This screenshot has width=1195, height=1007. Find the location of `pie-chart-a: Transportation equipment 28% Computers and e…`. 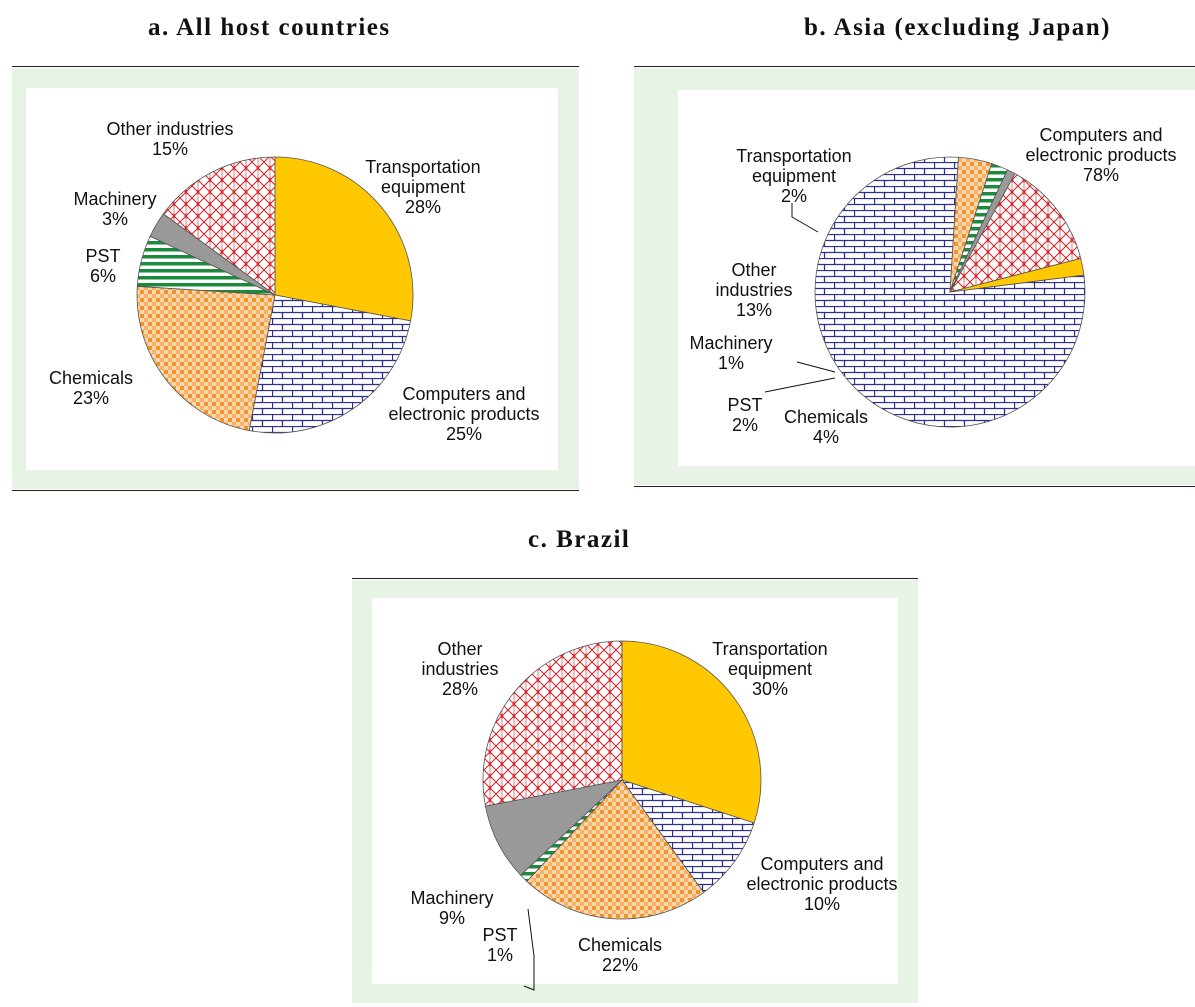

pie-chart-a: Transportation equipment 28% Computers and e… is located at coordinates (294, 281).